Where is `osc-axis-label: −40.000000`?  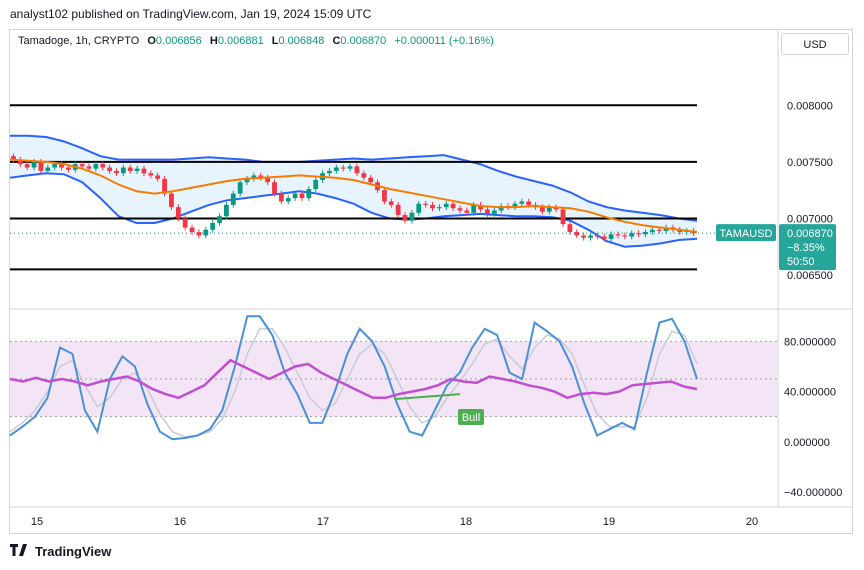
osc-axis-label: −40.000000 is located at coordinates (813, 493).